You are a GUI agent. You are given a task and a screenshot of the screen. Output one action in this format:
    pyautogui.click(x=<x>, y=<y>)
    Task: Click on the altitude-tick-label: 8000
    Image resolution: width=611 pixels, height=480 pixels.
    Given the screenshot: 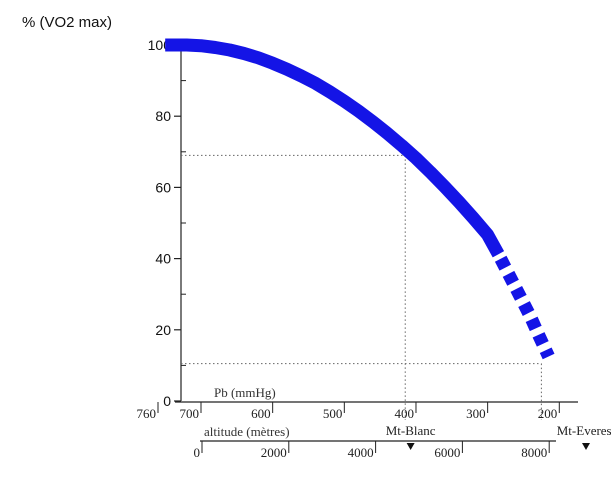 What is the action you would take?
    pyautogui.click(x=534, y=452)
    